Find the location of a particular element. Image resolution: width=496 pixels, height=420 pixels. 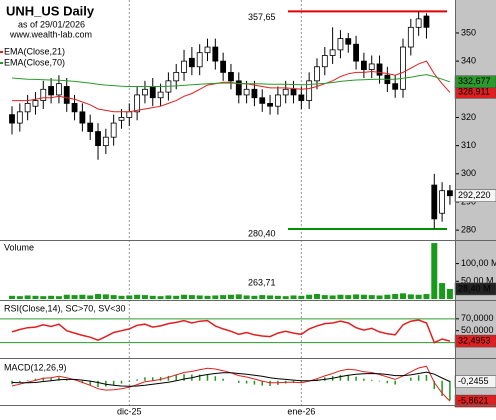

last-value-label: 328,911 is located at coordinates (474, 92).